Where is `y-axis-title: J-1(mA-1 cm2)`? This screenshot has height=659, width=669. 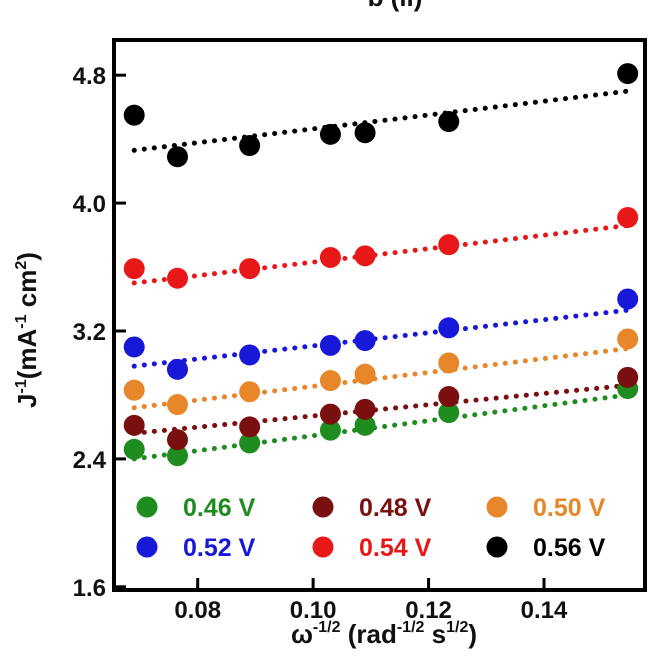 y-axis-title: J-1(mA-1 cm2) is located at coordinates (27, 330).